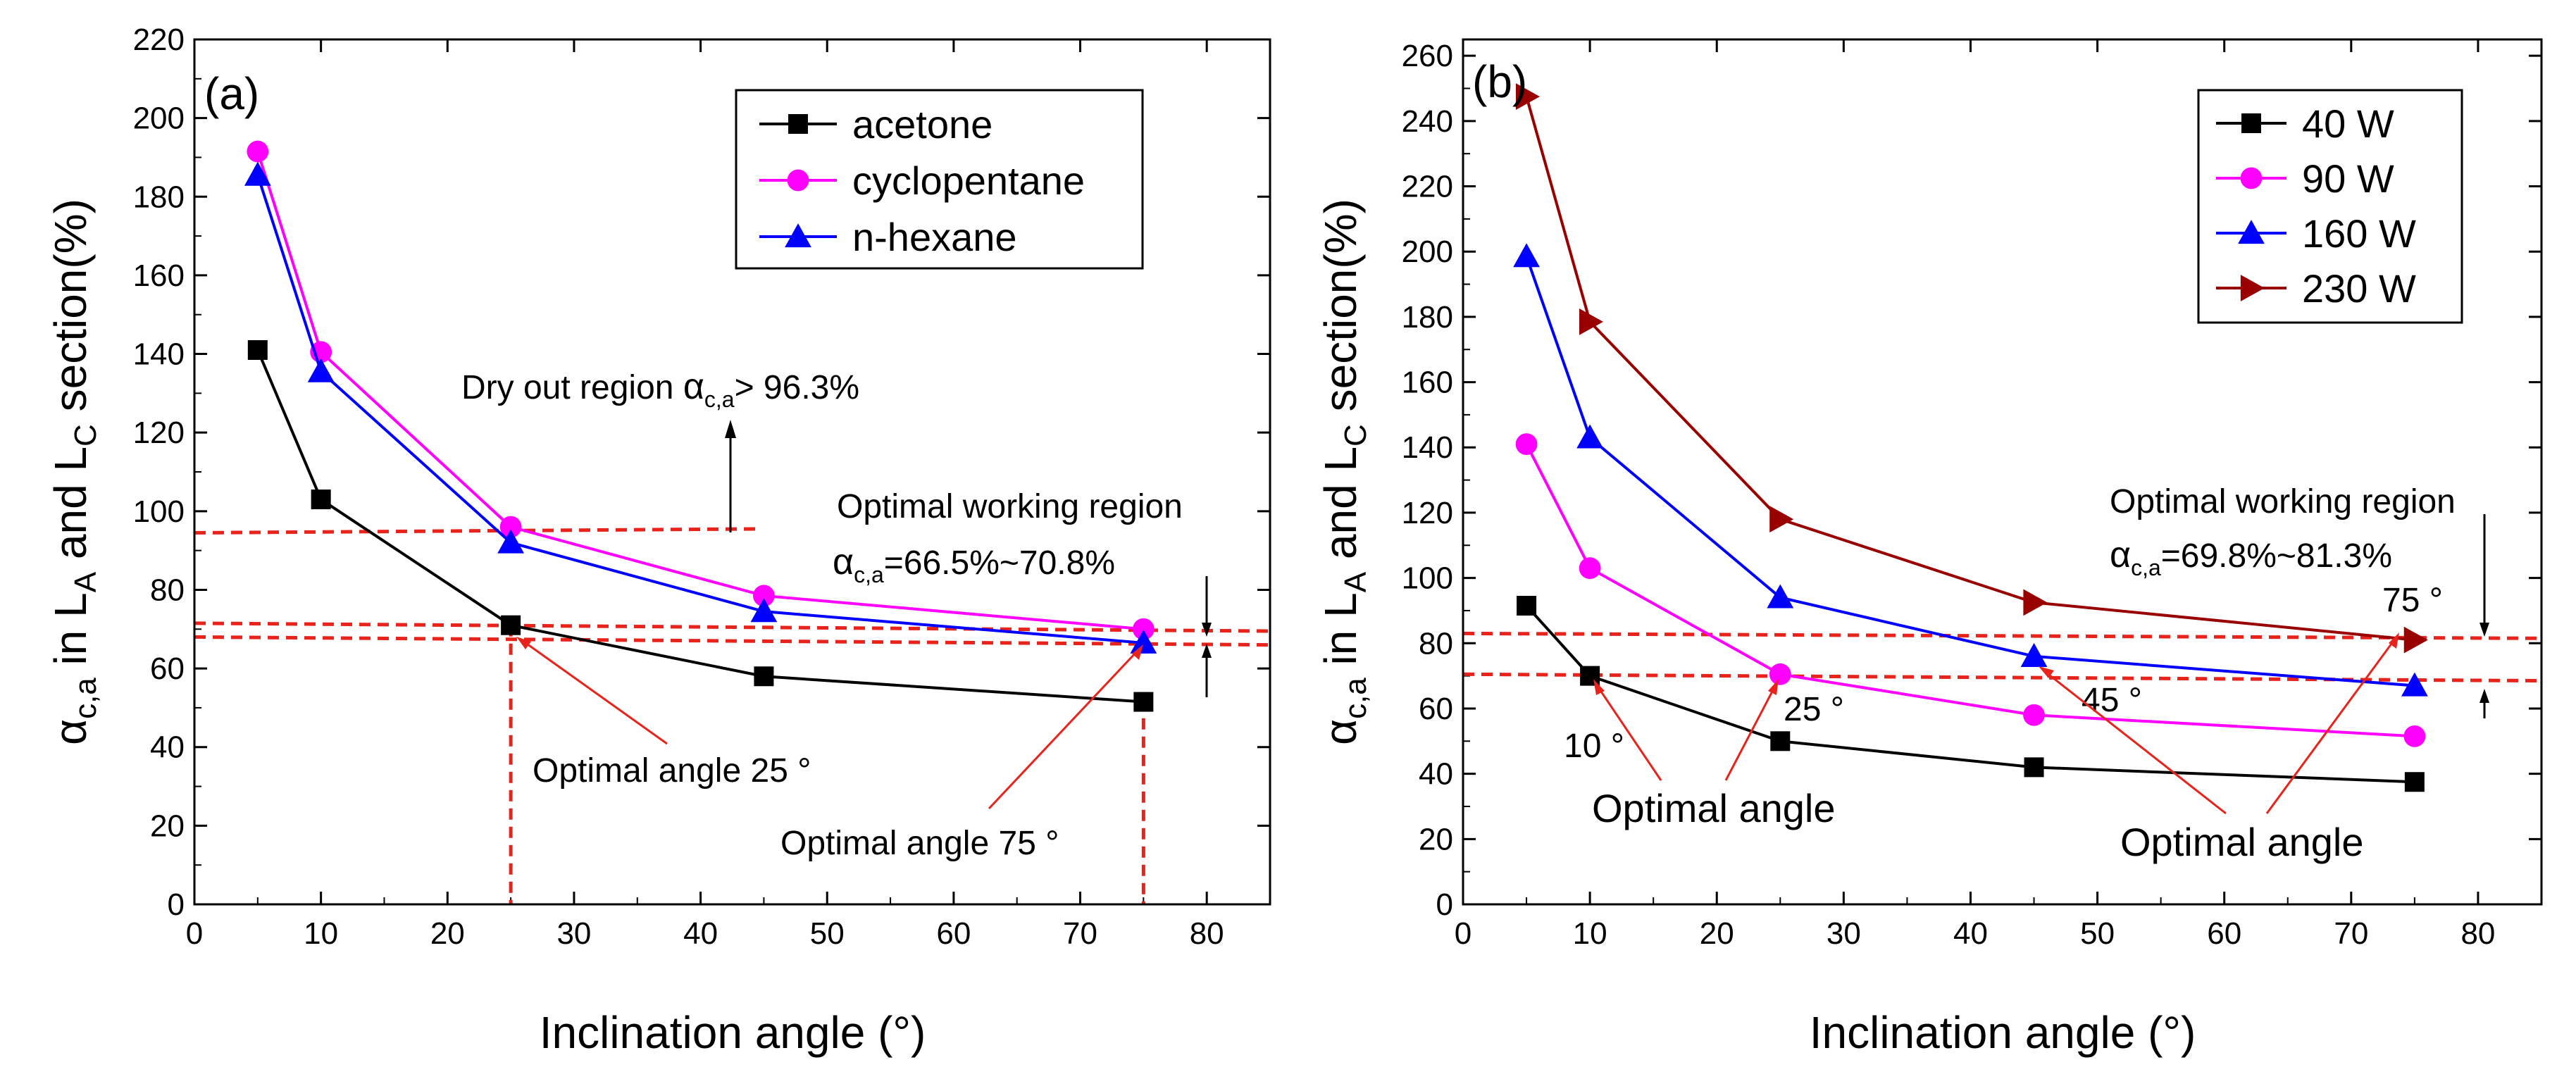 This screenshot has height=1079, width=2576. I want to click on y-tick-label: 20, so click(1436, 839).